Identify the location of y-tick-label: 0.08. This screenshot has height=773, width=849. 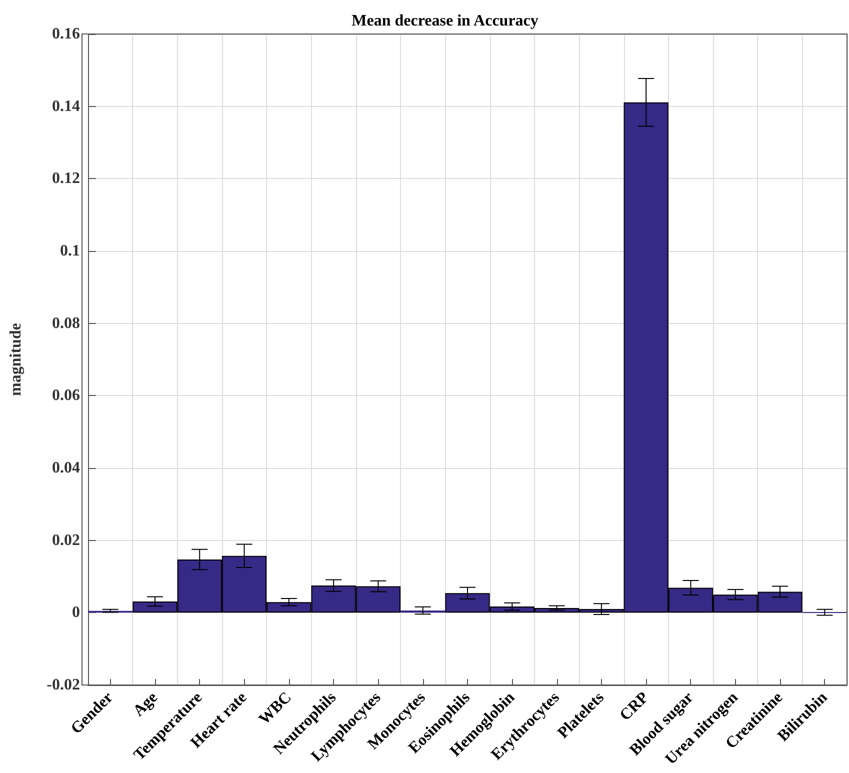
(66, 323).